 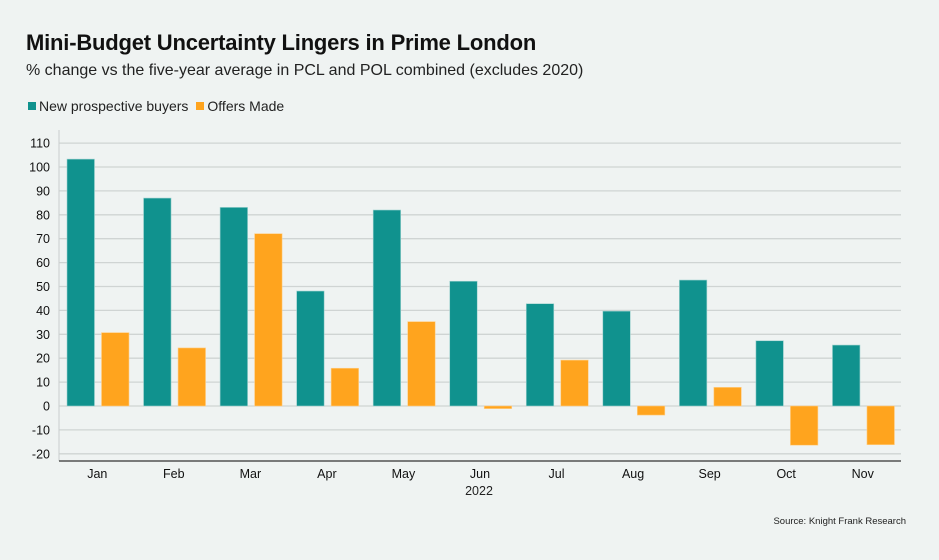 I want to click on bar-offers-made-sep, so click(x=727, y=397).